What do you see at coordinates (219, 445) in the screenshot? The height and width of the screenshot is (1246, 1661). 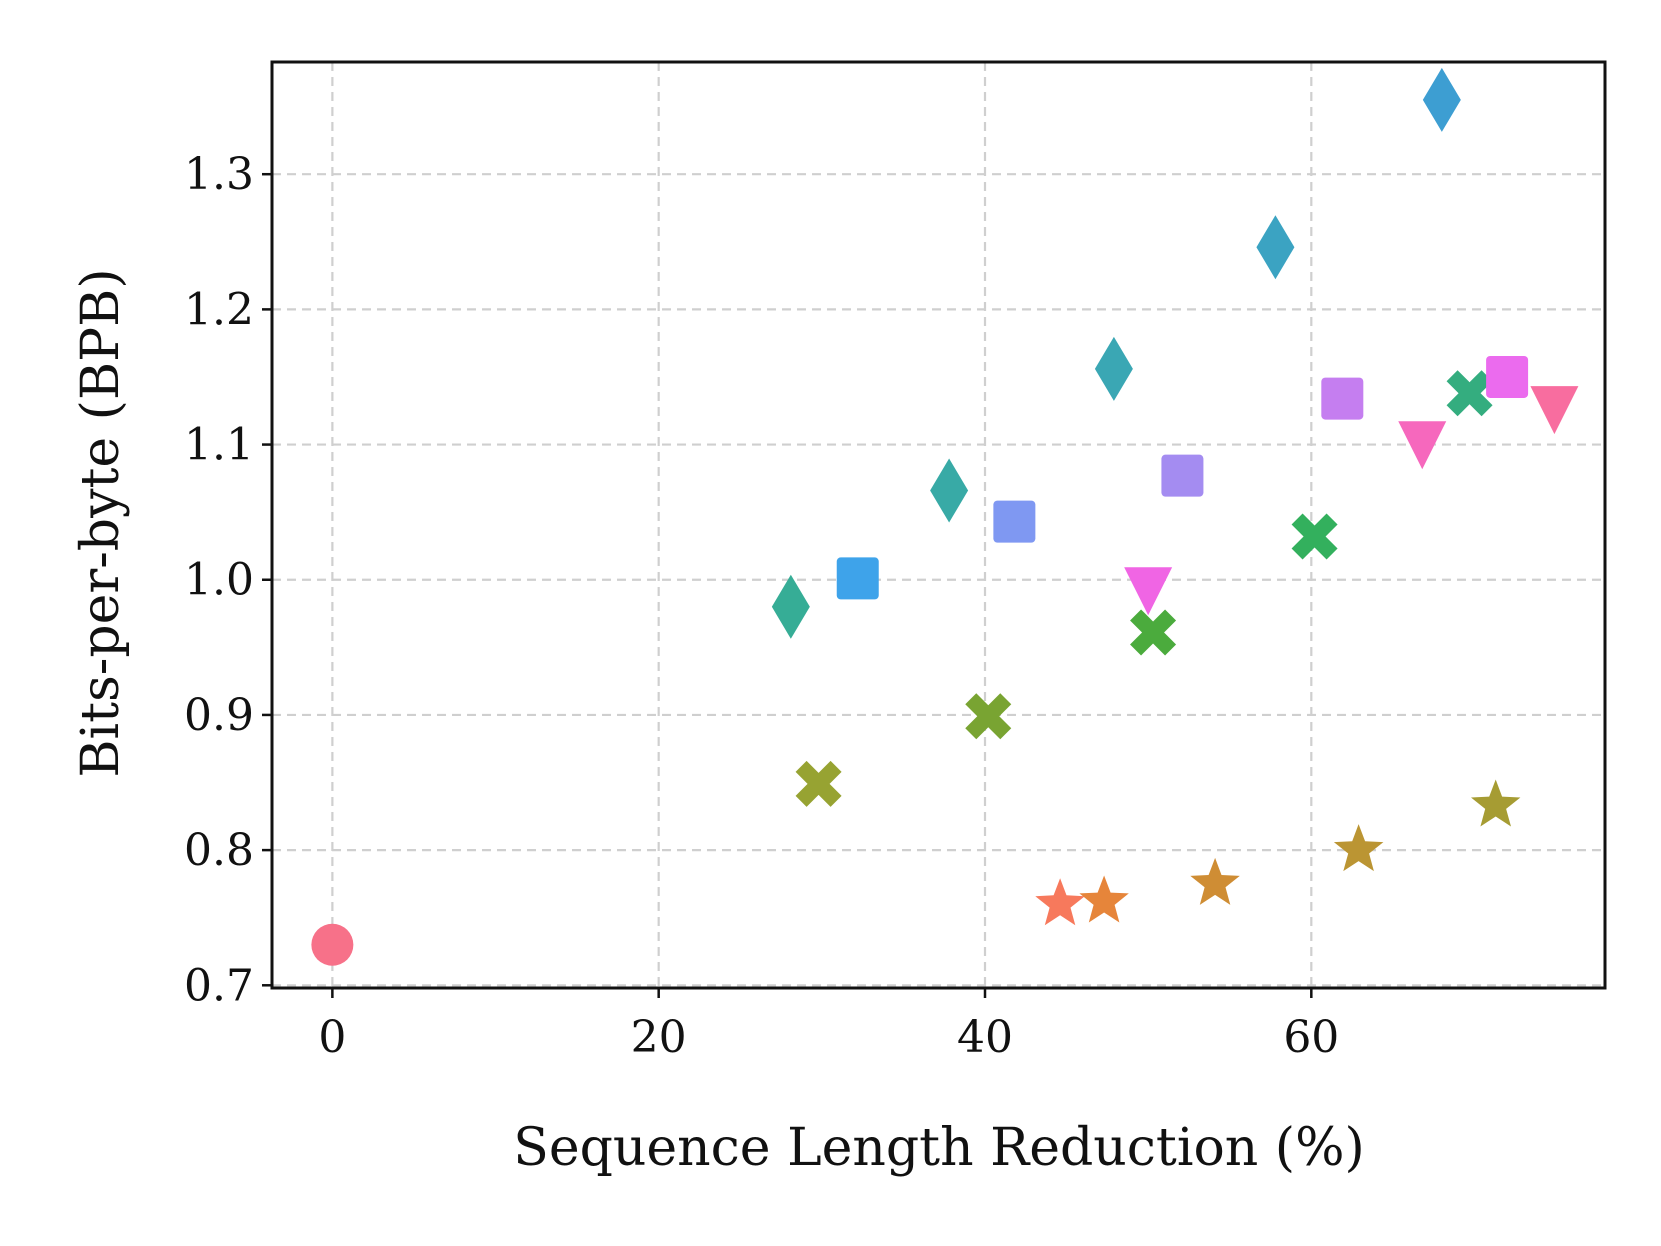 I see `y-tick-label: 1.1` at bounding box center [219, 445].